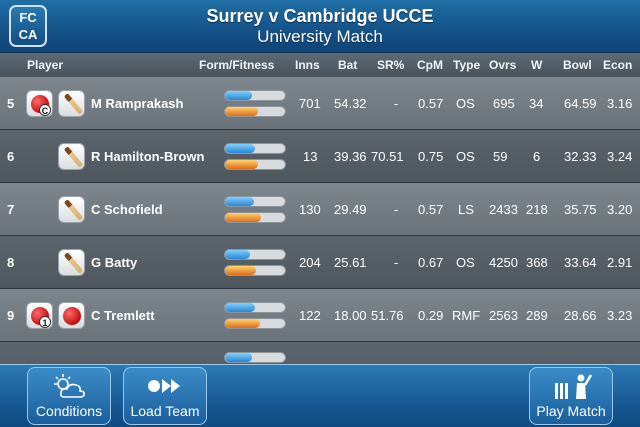 The height and width of the screenshot is (427, 640). What do you see at coordinates (431, 262) in the screenshot?
I see `cpm-value: 0.67` at bounding box center [431, 262].